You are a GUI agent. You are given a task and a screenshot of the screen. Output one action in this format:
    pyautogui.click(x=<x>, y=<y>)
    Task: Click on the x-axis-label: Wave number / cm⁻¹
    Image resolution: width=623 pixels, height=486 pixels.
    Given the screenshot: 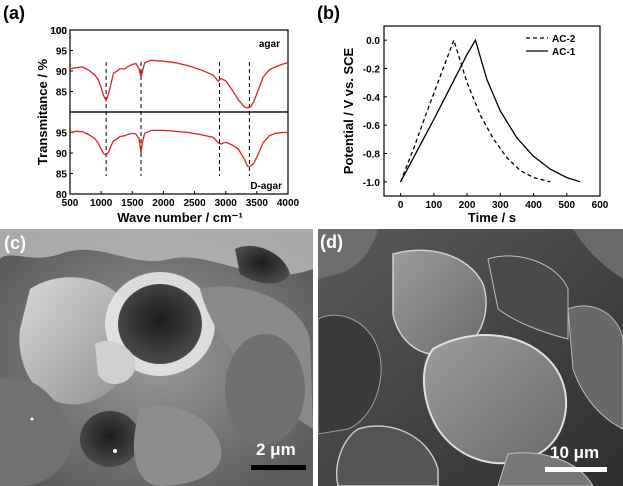 What is the action you would take?
    pyautogui.click(x=180, y=217)
    